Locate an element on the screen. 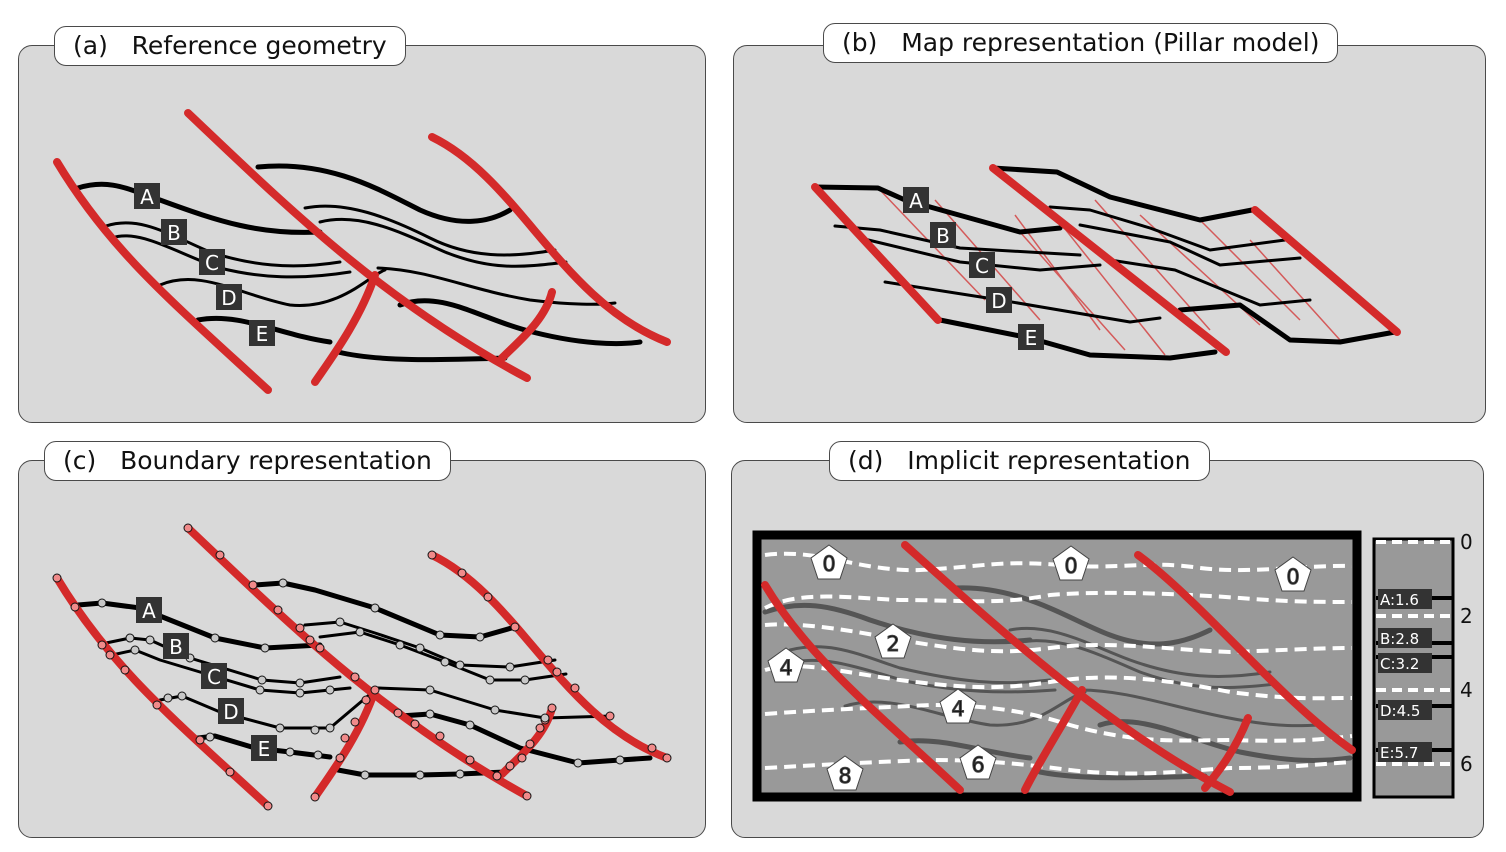 The image size is (1506, 852). iso-8: 8 is located at coordinates (844, 776).